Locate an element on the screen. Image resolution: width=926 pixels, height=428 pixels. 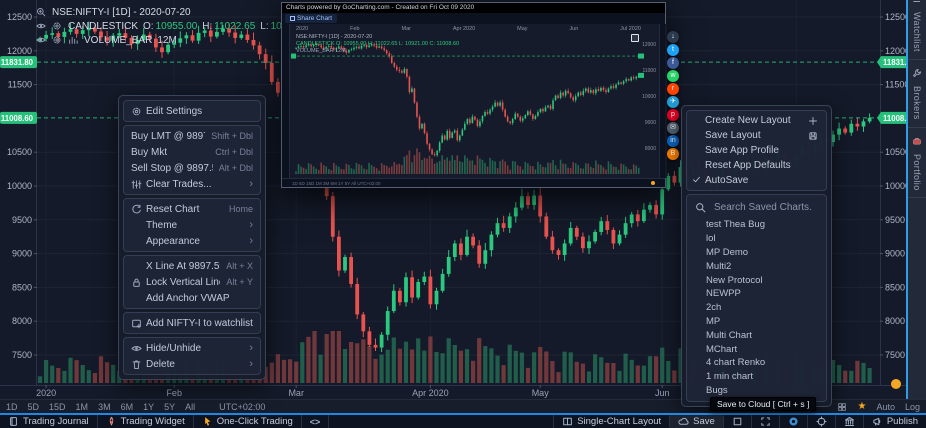
interval-button-1d: 1D is located at coordinates (12, 406).